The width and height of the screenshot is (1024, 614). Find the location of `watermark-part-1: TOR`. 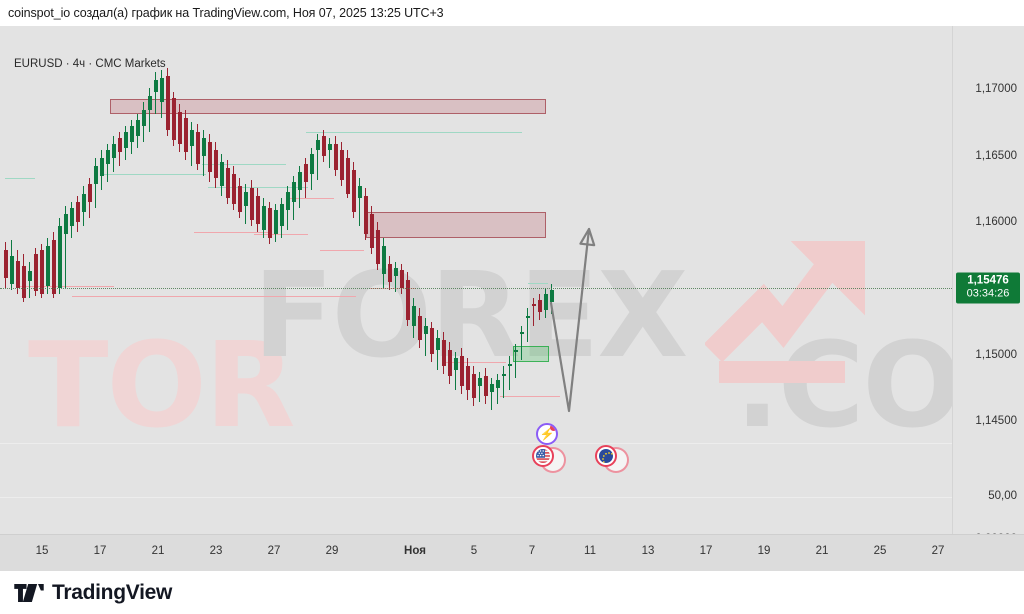

watermark-part-1: TOR is located at coordinates (162, 385).